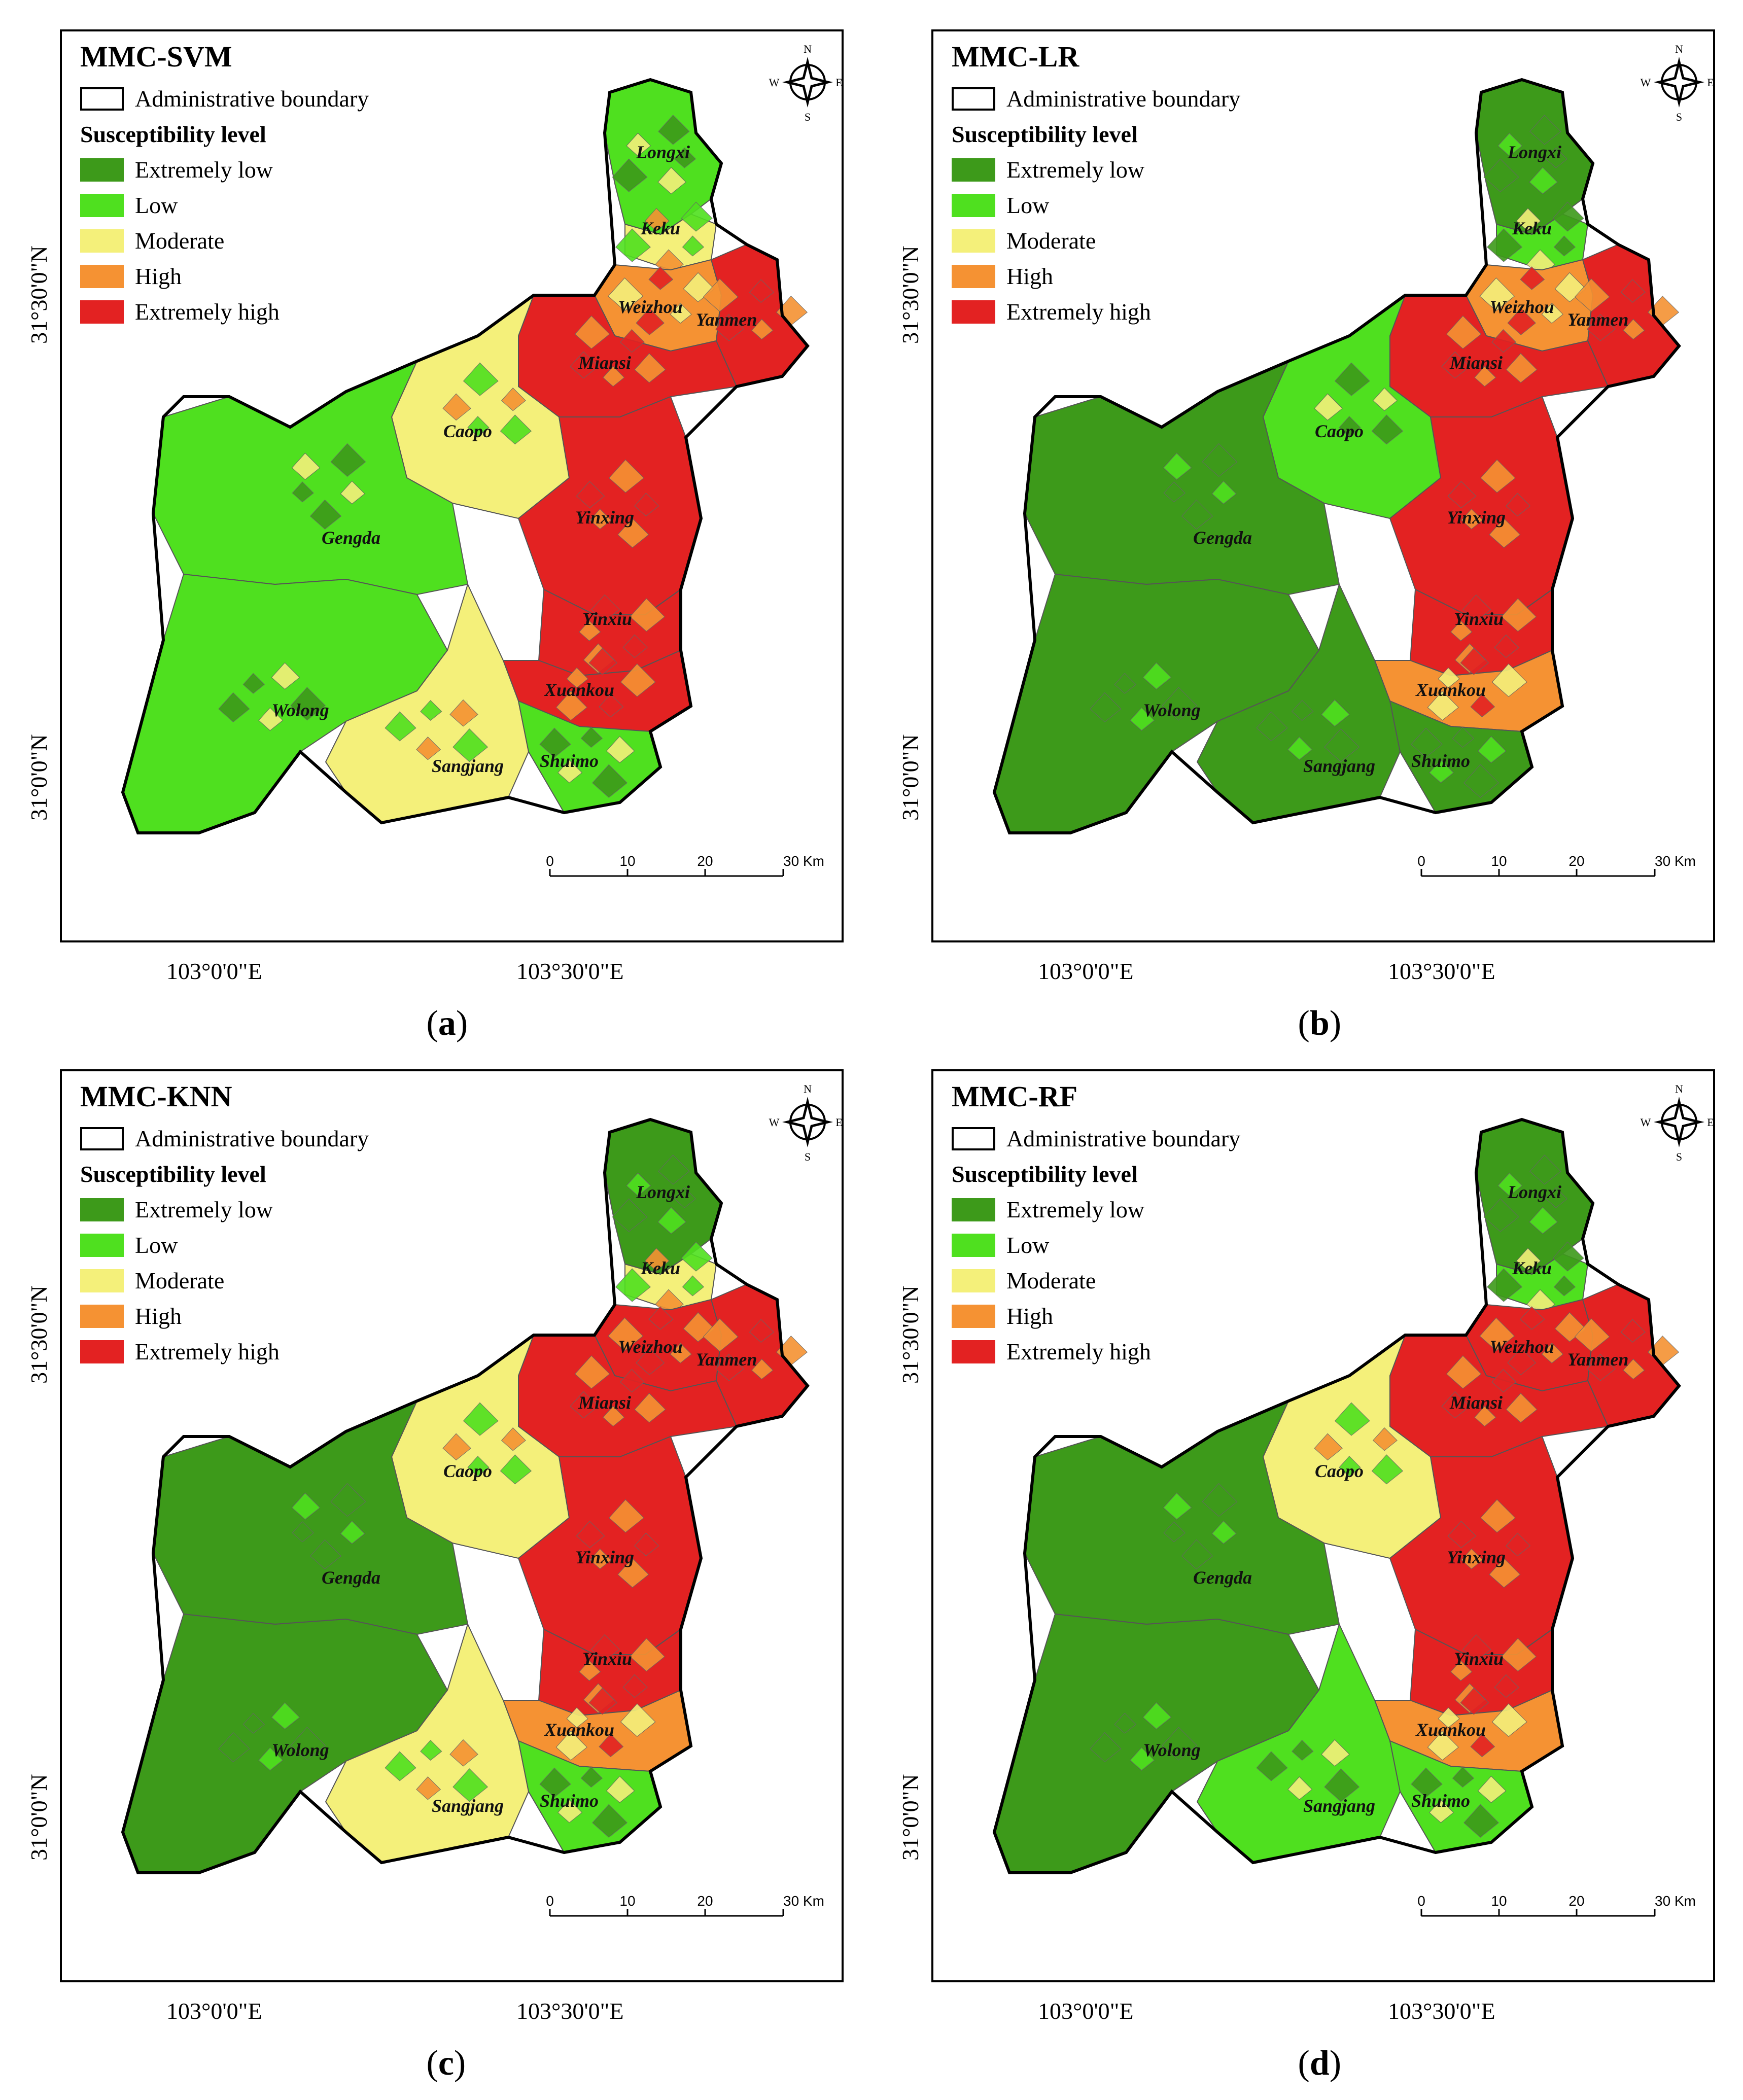 The height and width of the screenshot is (2100, 1743). Describe the element at coordinates (447, 1024) in the screenshot. I see `panel-caption: (a)` at that location.